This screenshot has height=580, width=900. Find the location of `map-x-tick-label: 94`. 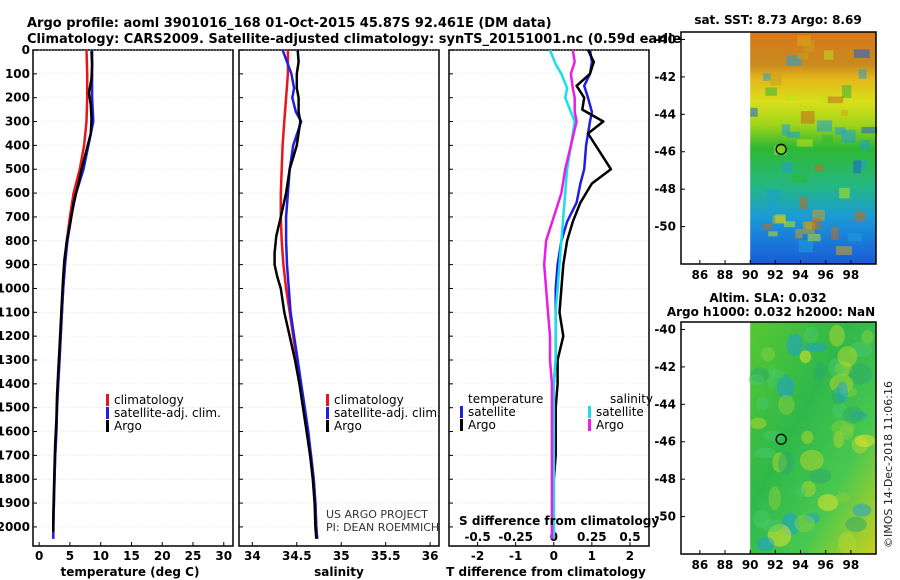

map-x-tick-label: 94 is located at coordinates (800, 565).